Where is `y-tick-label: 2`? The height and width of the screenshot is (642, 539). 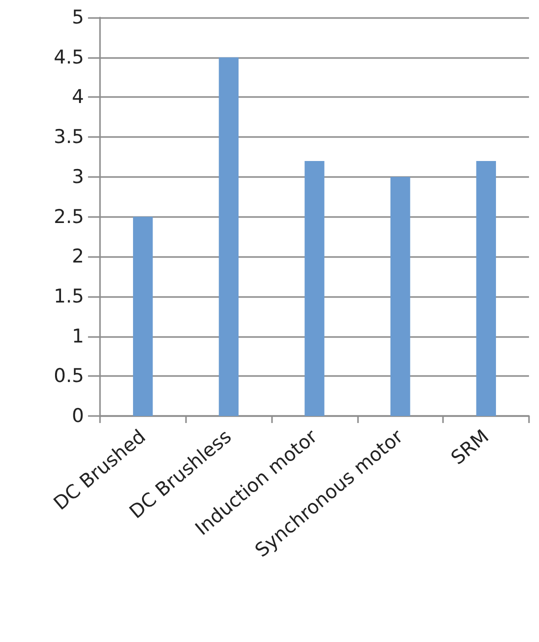 y-tick-label: 2 is located at coordinates (78, 257).